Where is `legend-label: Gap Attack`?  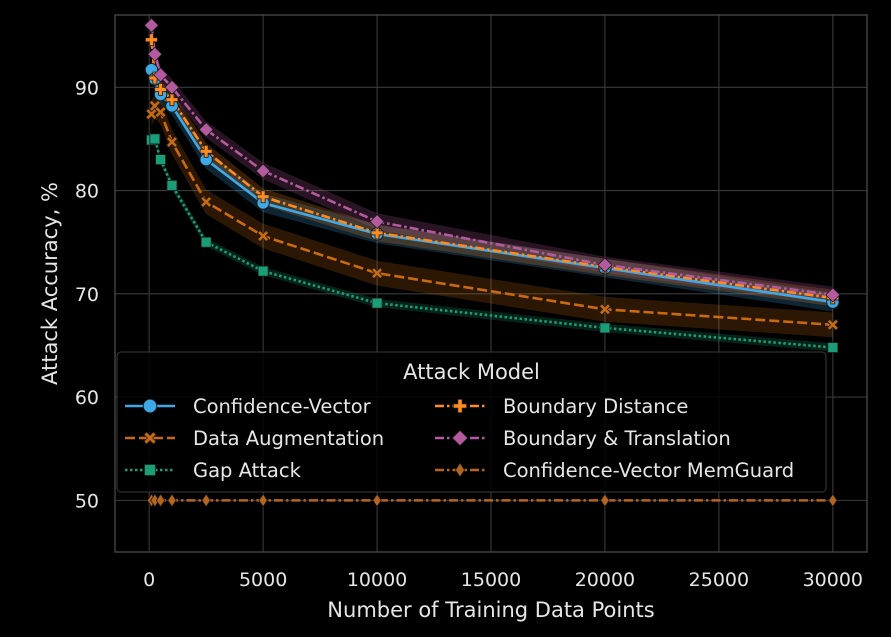 legend-label: Gap Attack is located at coordinates (247, 470).